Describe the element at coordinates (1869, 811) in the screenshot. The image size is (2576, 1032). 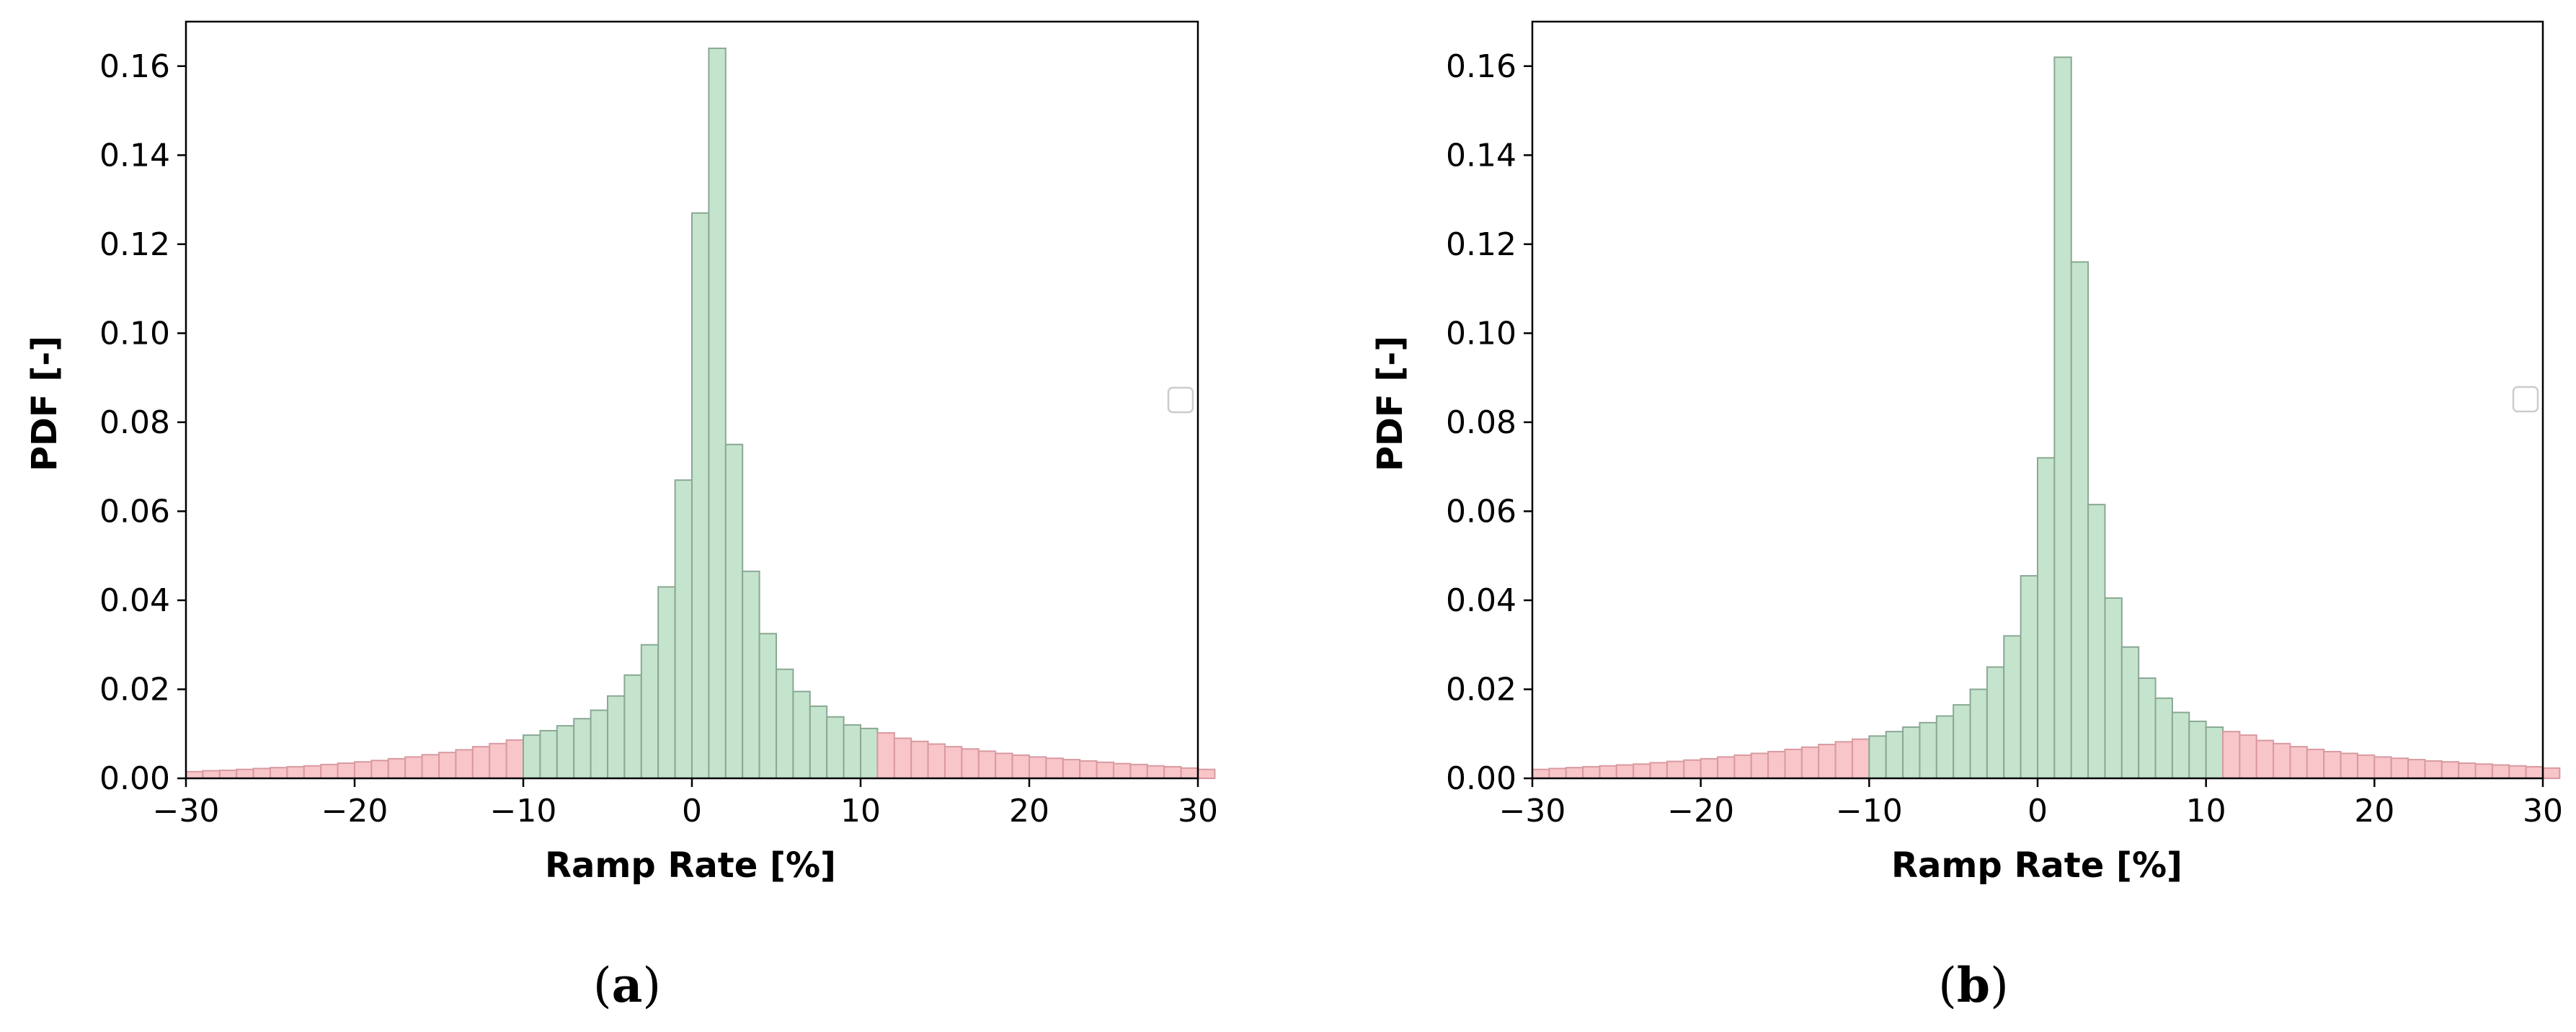
I see `x-tick-label: −10` at that location.